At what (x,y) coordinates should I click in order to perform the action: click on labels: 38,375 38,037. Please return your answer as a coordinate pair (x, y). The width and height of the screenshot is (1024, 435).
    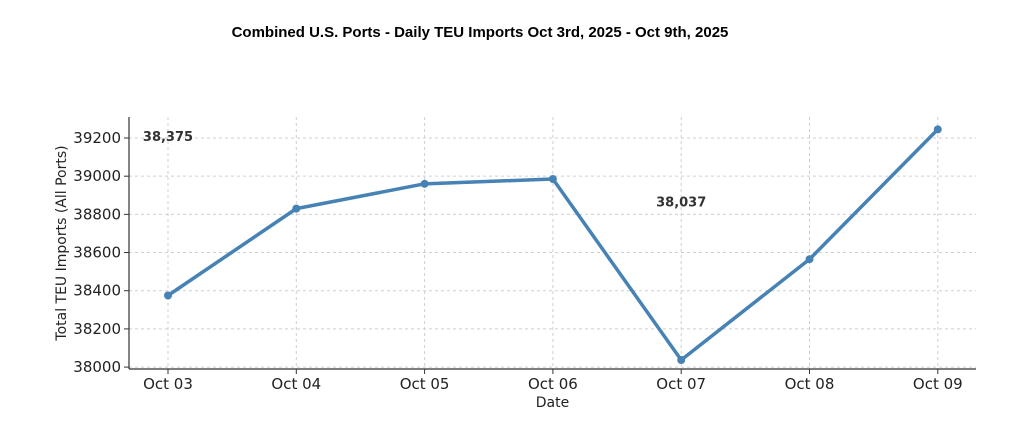
    Looking at the image, I should click on (424, 170).